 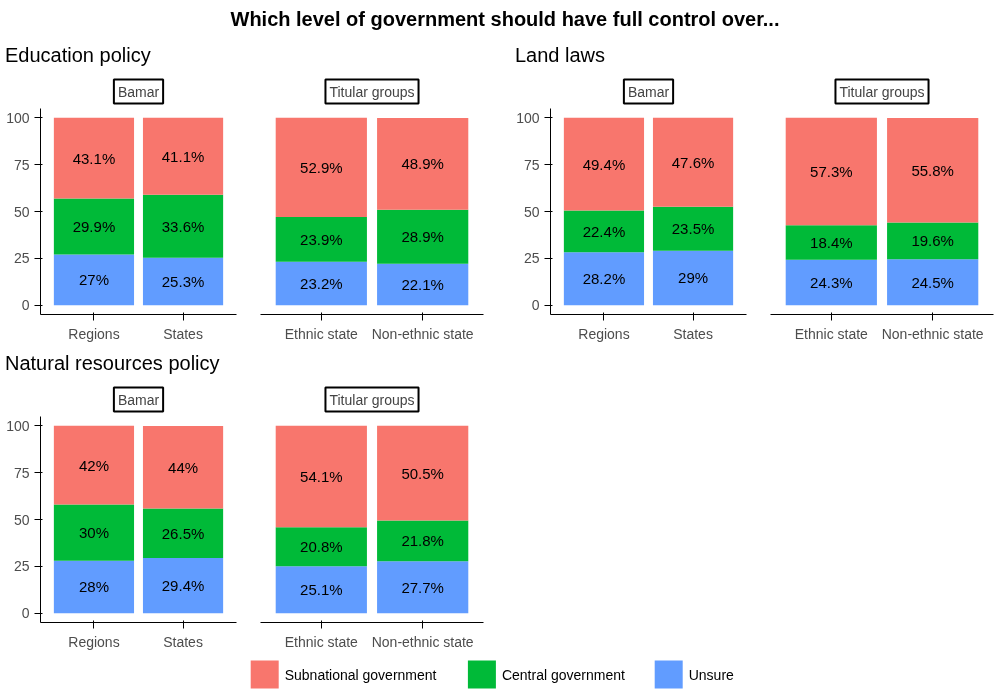 I want to click on data-label: 52.9%, so click(x=321, y=167).